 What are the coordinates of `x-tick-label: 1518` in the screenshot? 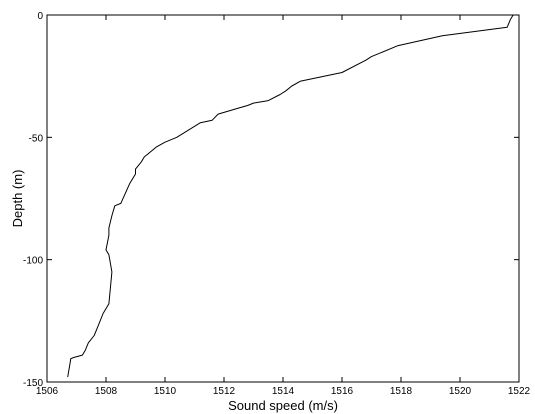 It's located at (401, 391).